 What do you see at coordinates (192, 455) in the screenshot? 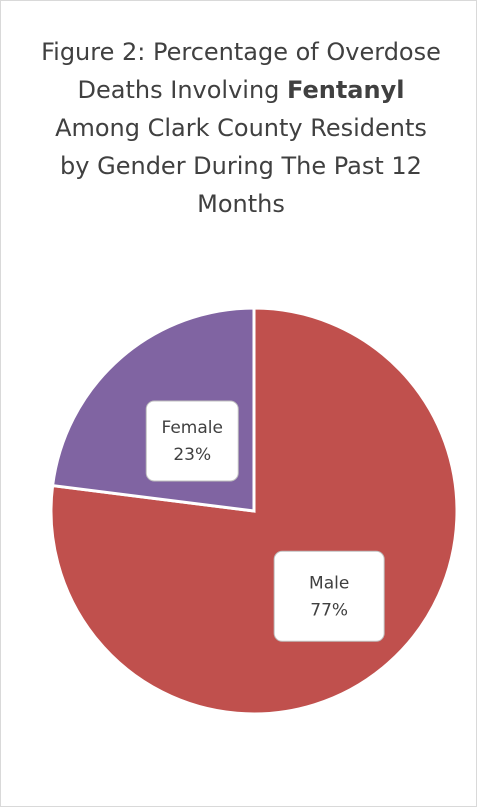
I see `value-label: 23%` at bounding box center [192, 455].